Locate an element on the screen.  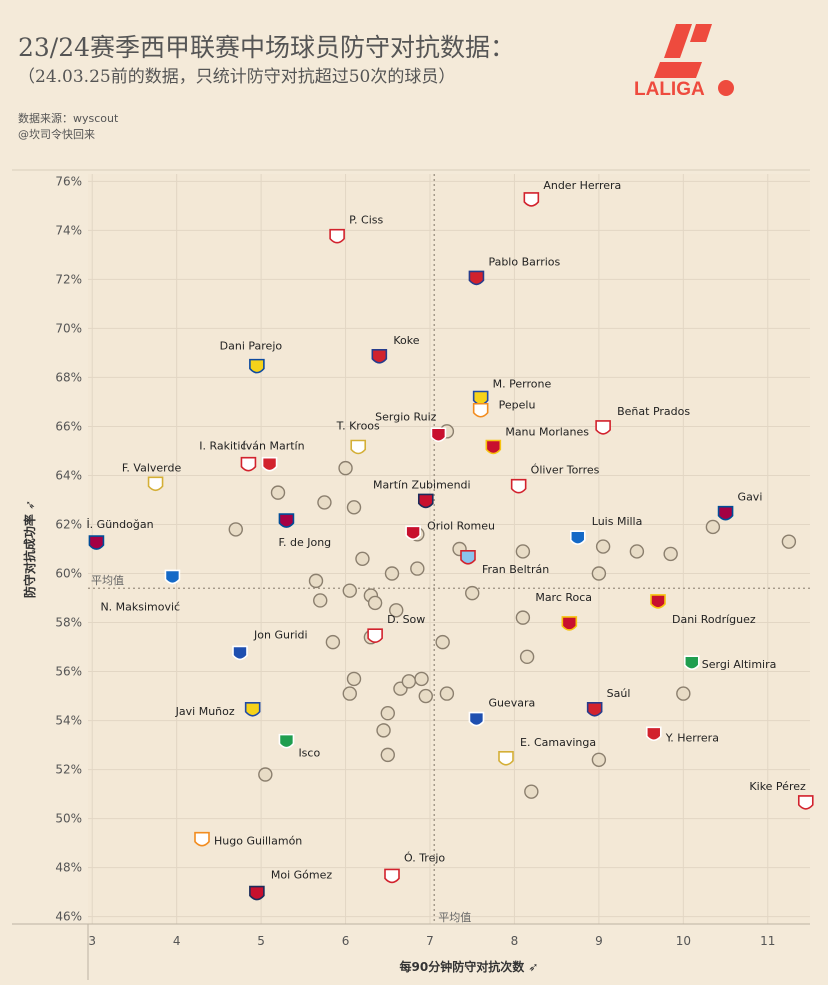
source-line: 数据来源：wyscout is located at coordinates (68, 118).